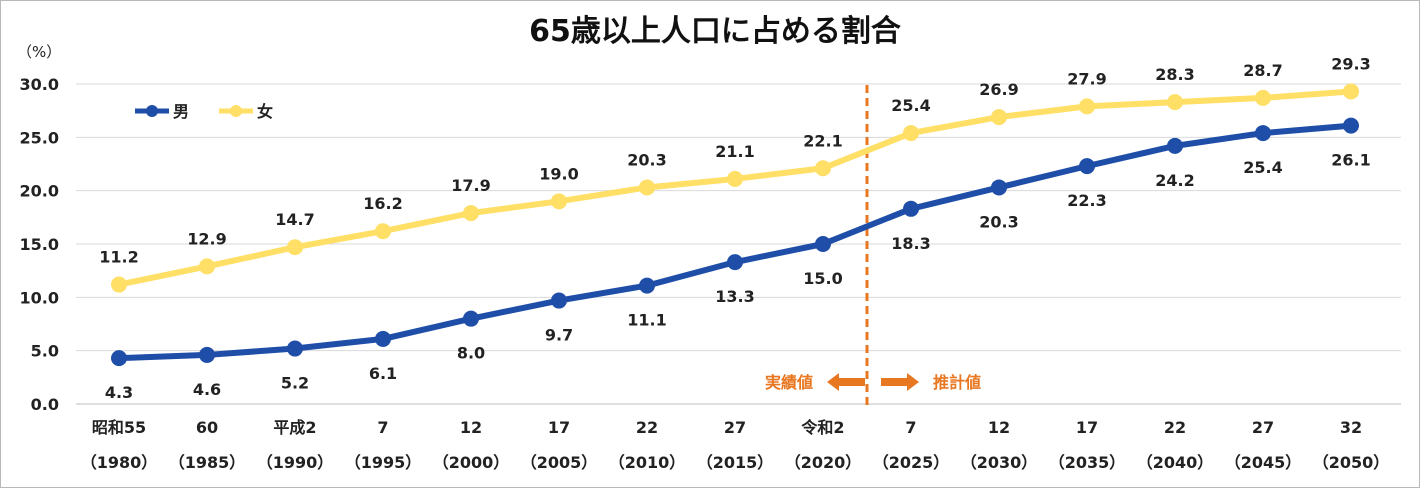  I want to click on x-tick-year-label: （2045）, so click(1263, 462).